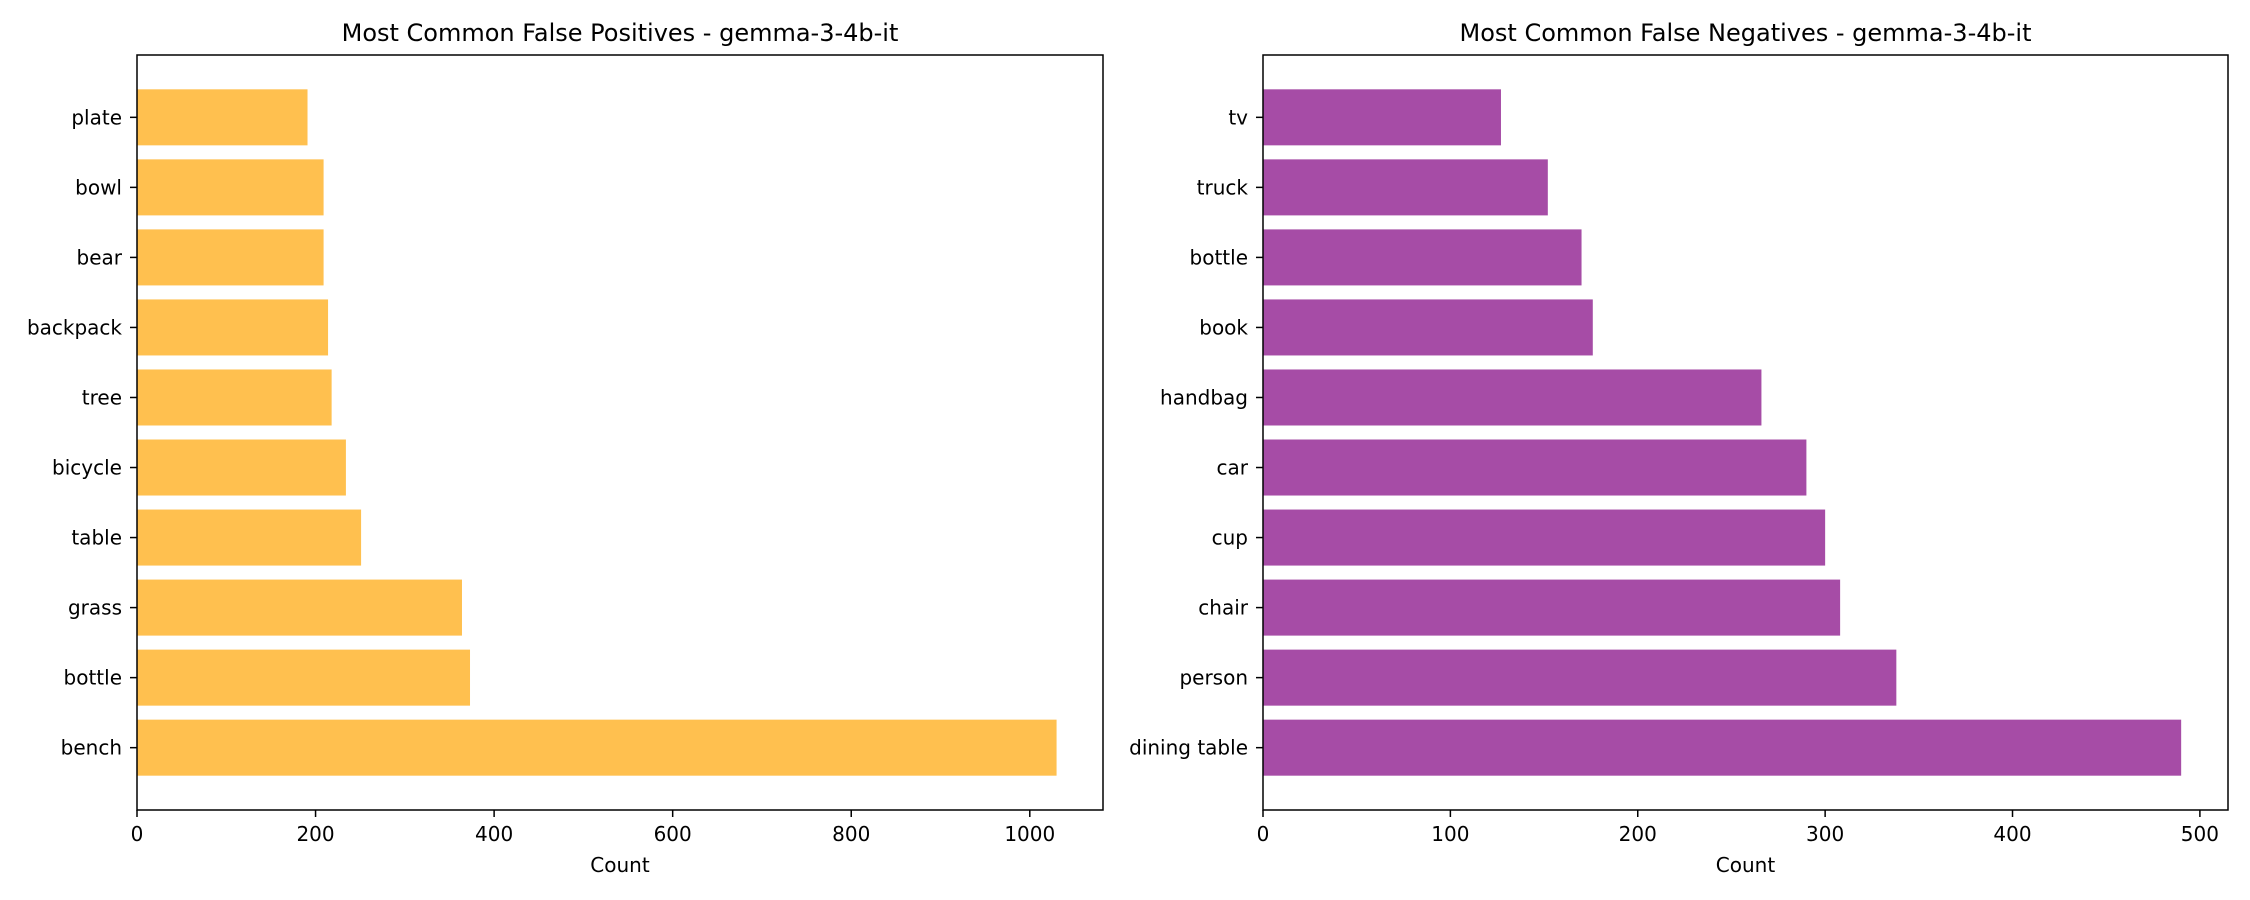  I want to click on false-negatives-ytick-label-car: car, so click(1233, 468).